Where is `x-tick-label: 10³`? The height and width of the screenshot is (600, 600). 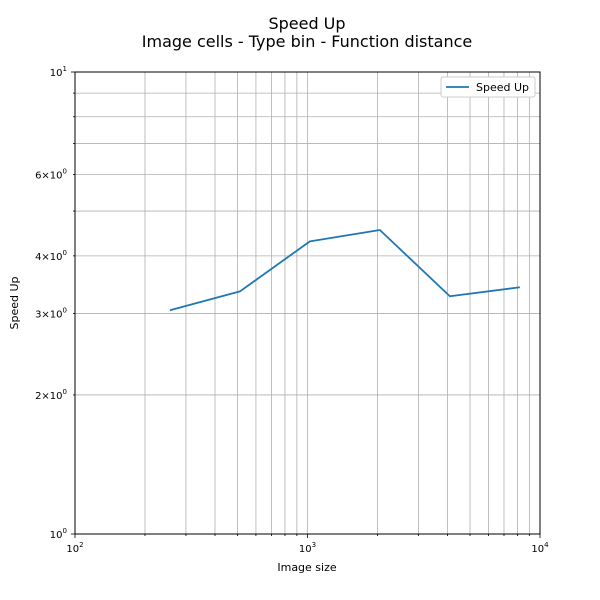
x-tick-label: 10³ is located at coordinates (307, 548).